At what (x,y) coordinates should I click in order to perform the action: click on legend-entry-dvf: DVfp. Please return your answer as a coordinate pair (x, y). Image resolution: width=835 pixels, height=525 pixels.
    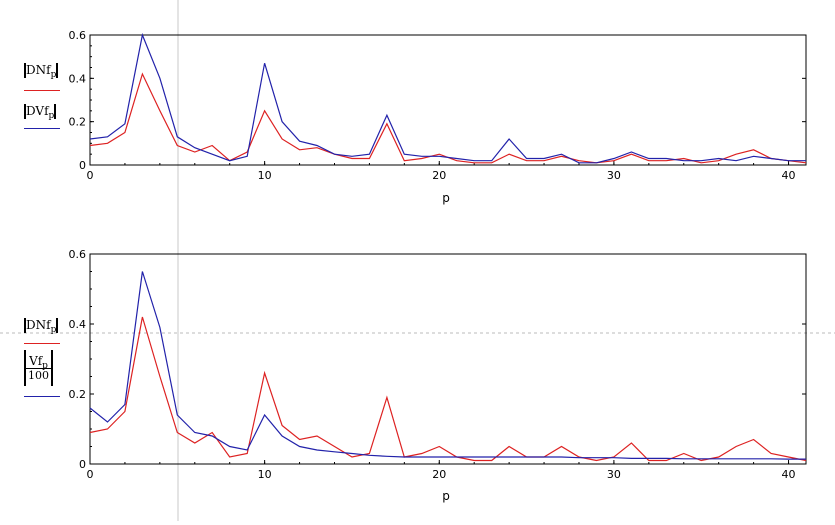
    Looking at the image, I should click on (40, 112).